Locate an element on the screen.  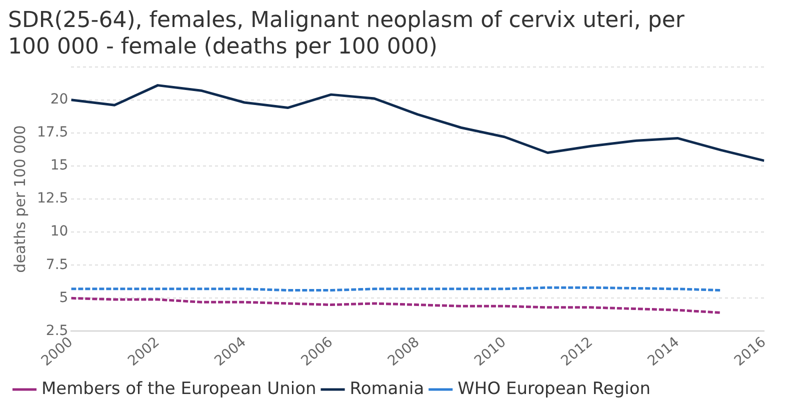
y-tick-label: 12.5 is located at coordinates (52, 198).